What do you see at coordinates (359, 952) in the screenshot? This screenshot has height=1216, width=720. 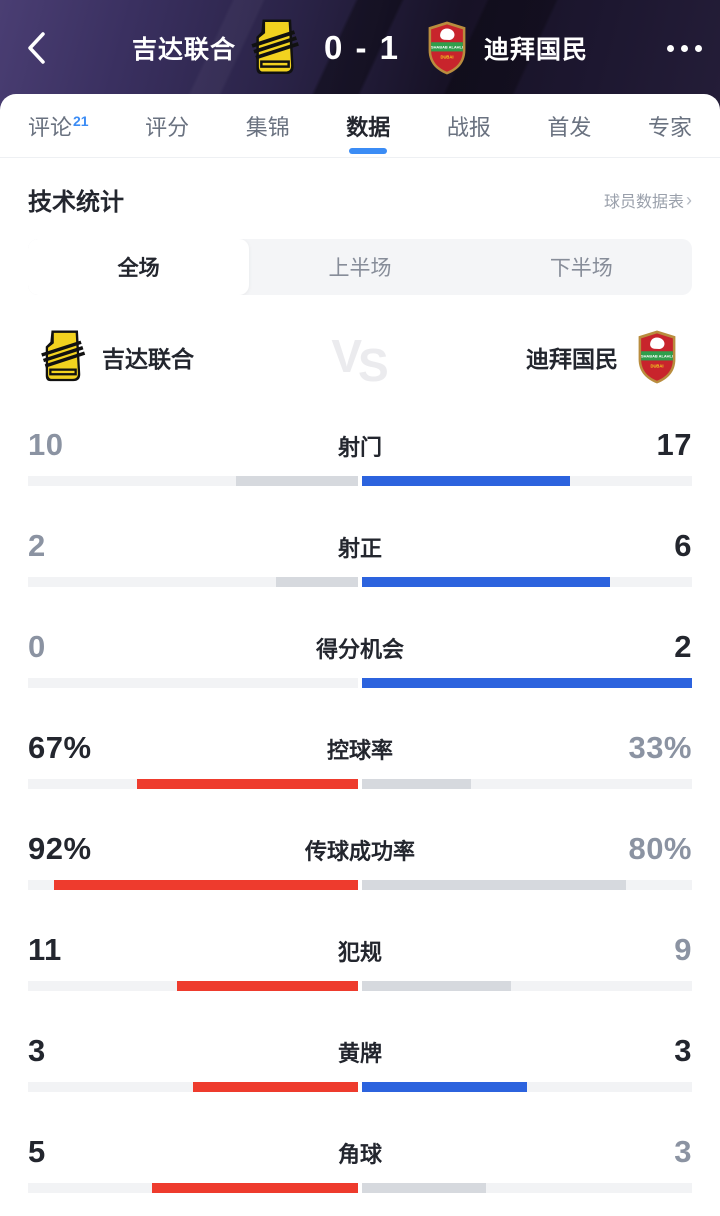 I see `stat-label: 犯规` at bounding box center [359, 952].